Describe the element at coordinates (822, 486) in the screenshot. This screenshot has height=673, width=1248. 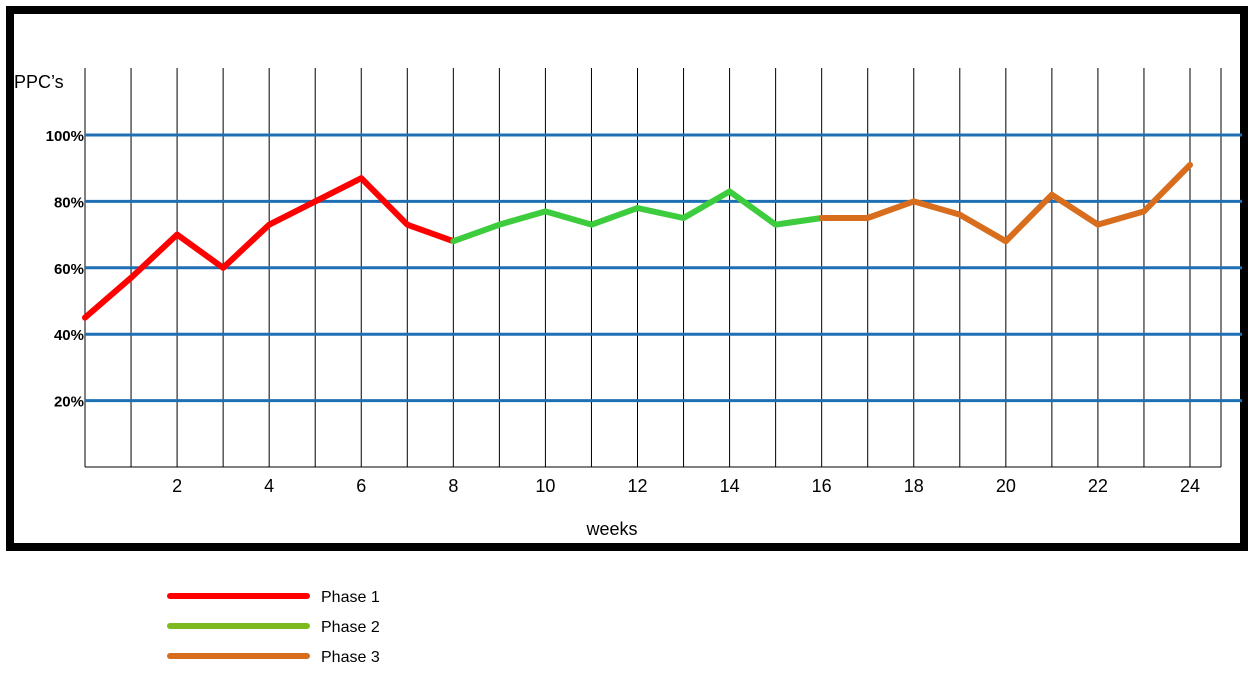
I see `x-tick-label: 16` at that location.